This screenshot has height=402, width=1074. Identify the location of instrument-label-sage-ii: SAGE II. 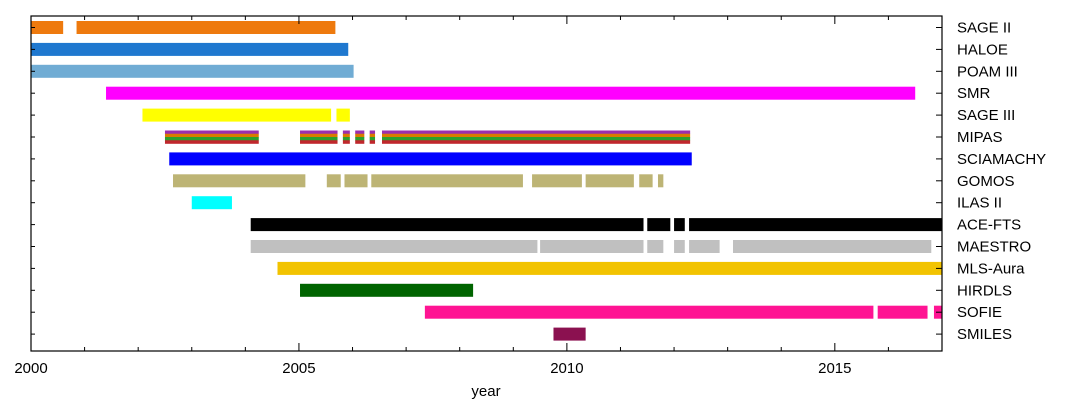
(984, 28).